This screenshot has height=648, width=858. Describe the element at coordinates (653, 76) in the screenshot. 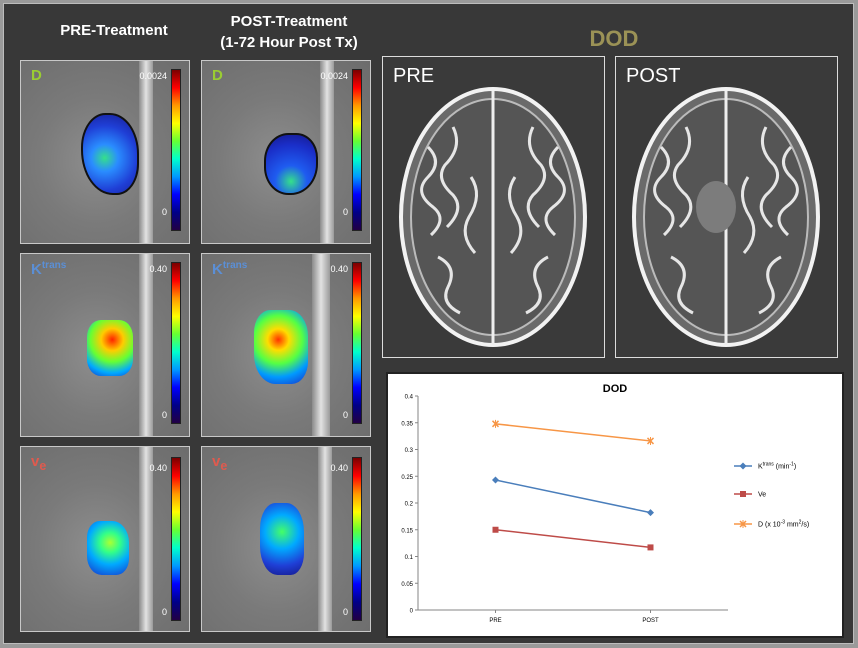

I see `brain-label-post: POST` at that location.